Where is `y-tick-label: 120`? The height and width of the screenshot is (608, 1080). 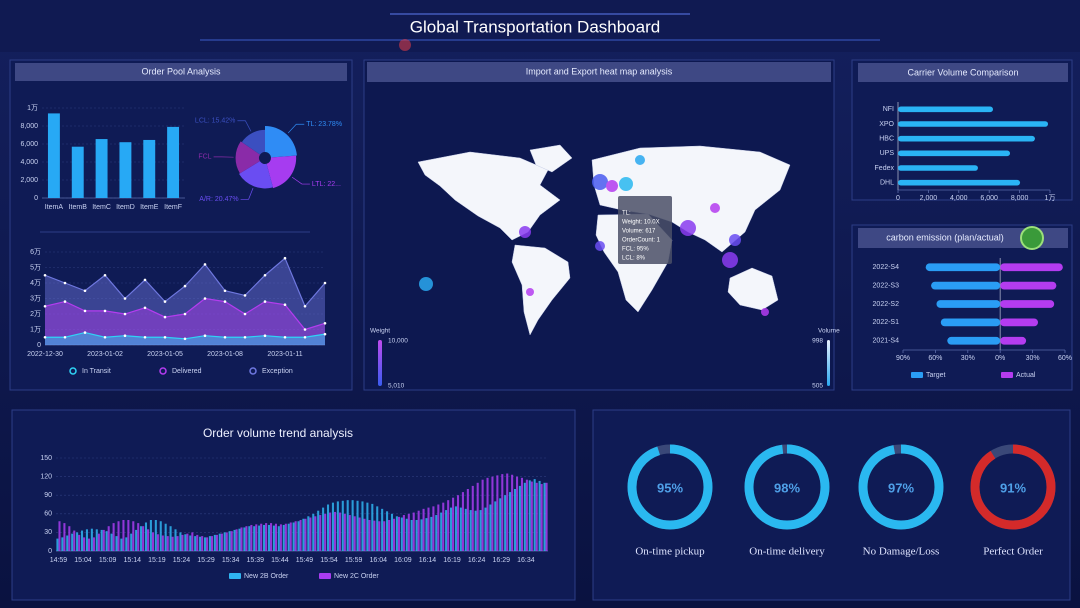
y-tick-label: 120 is located at coordinates (46, 476).